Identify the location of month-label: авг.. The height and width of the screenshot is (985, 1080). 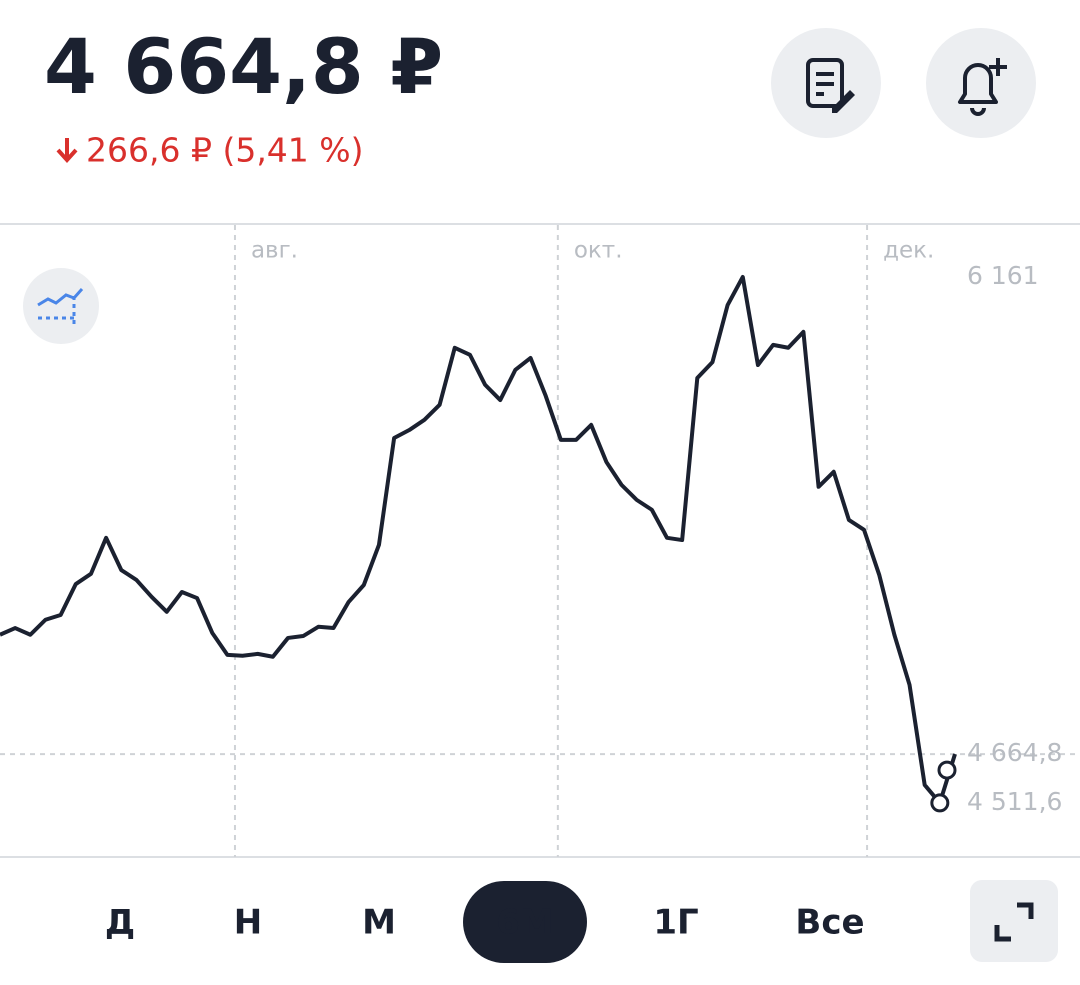
(274, 251).